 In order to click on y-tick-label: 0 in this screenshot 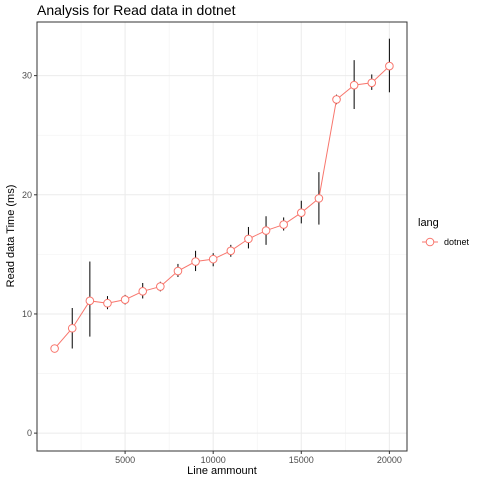, I will do `click(29, 433)`.